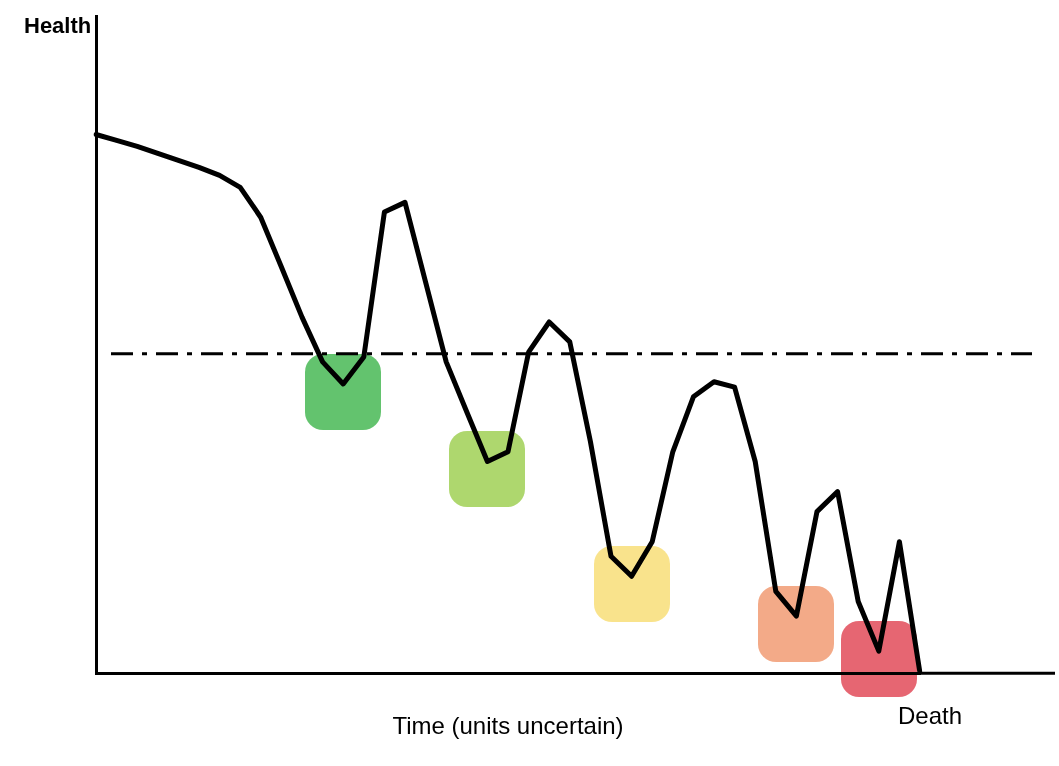 This screenshot has height=766, width=1059. I want to click on y-axis-title: Health, so click(58, 26).